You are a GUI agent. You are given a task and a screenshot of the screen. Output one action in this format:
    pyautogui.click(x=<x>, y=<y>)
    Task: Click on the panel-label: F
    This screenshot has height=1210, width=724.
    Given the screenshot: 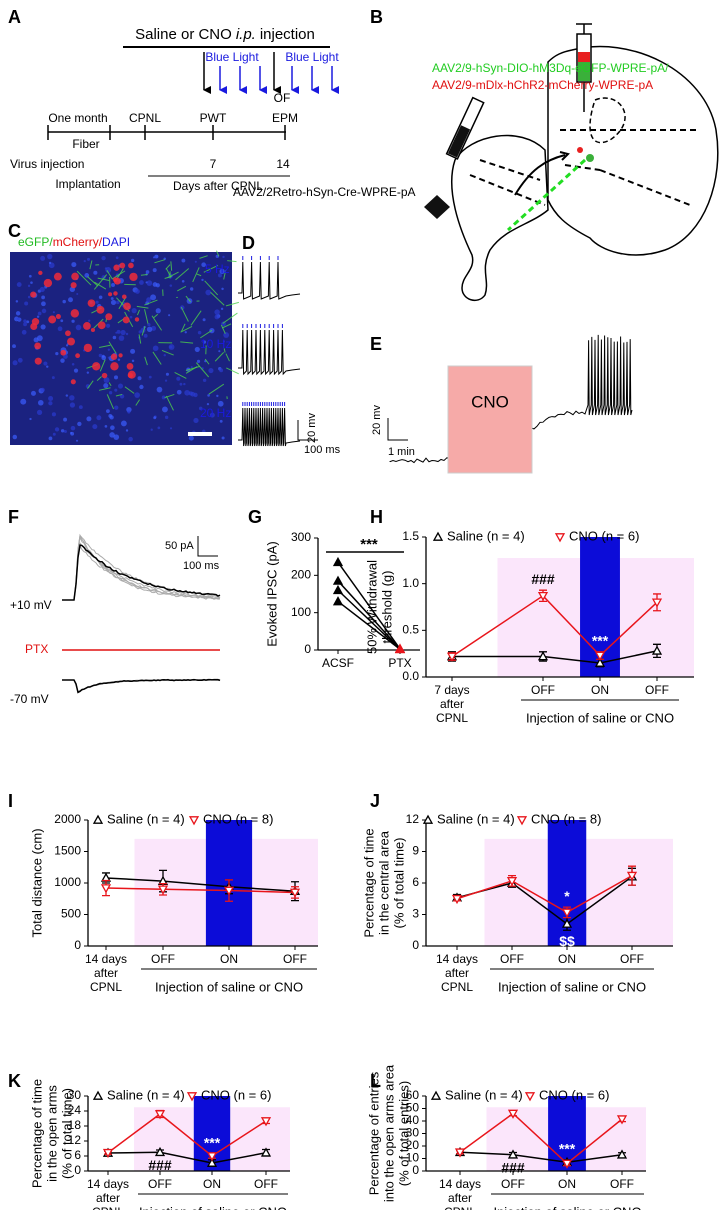 What is the action you would take?
    pyautogui.click(x=13, y=517)
    